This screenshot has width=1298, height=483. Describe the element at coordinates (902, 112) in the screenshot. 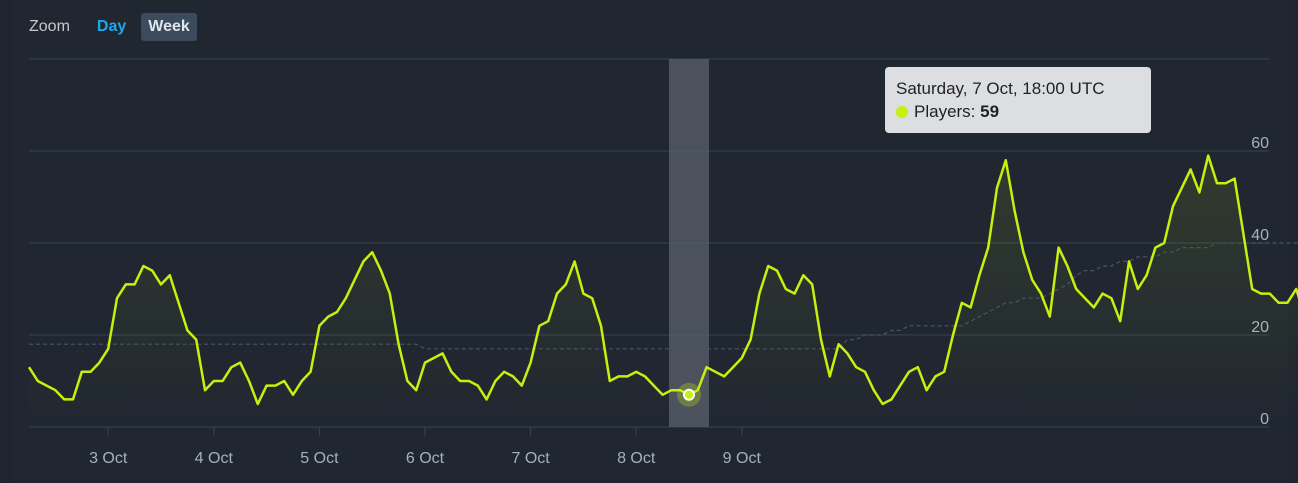

I see `series-dot-icon` at that location.